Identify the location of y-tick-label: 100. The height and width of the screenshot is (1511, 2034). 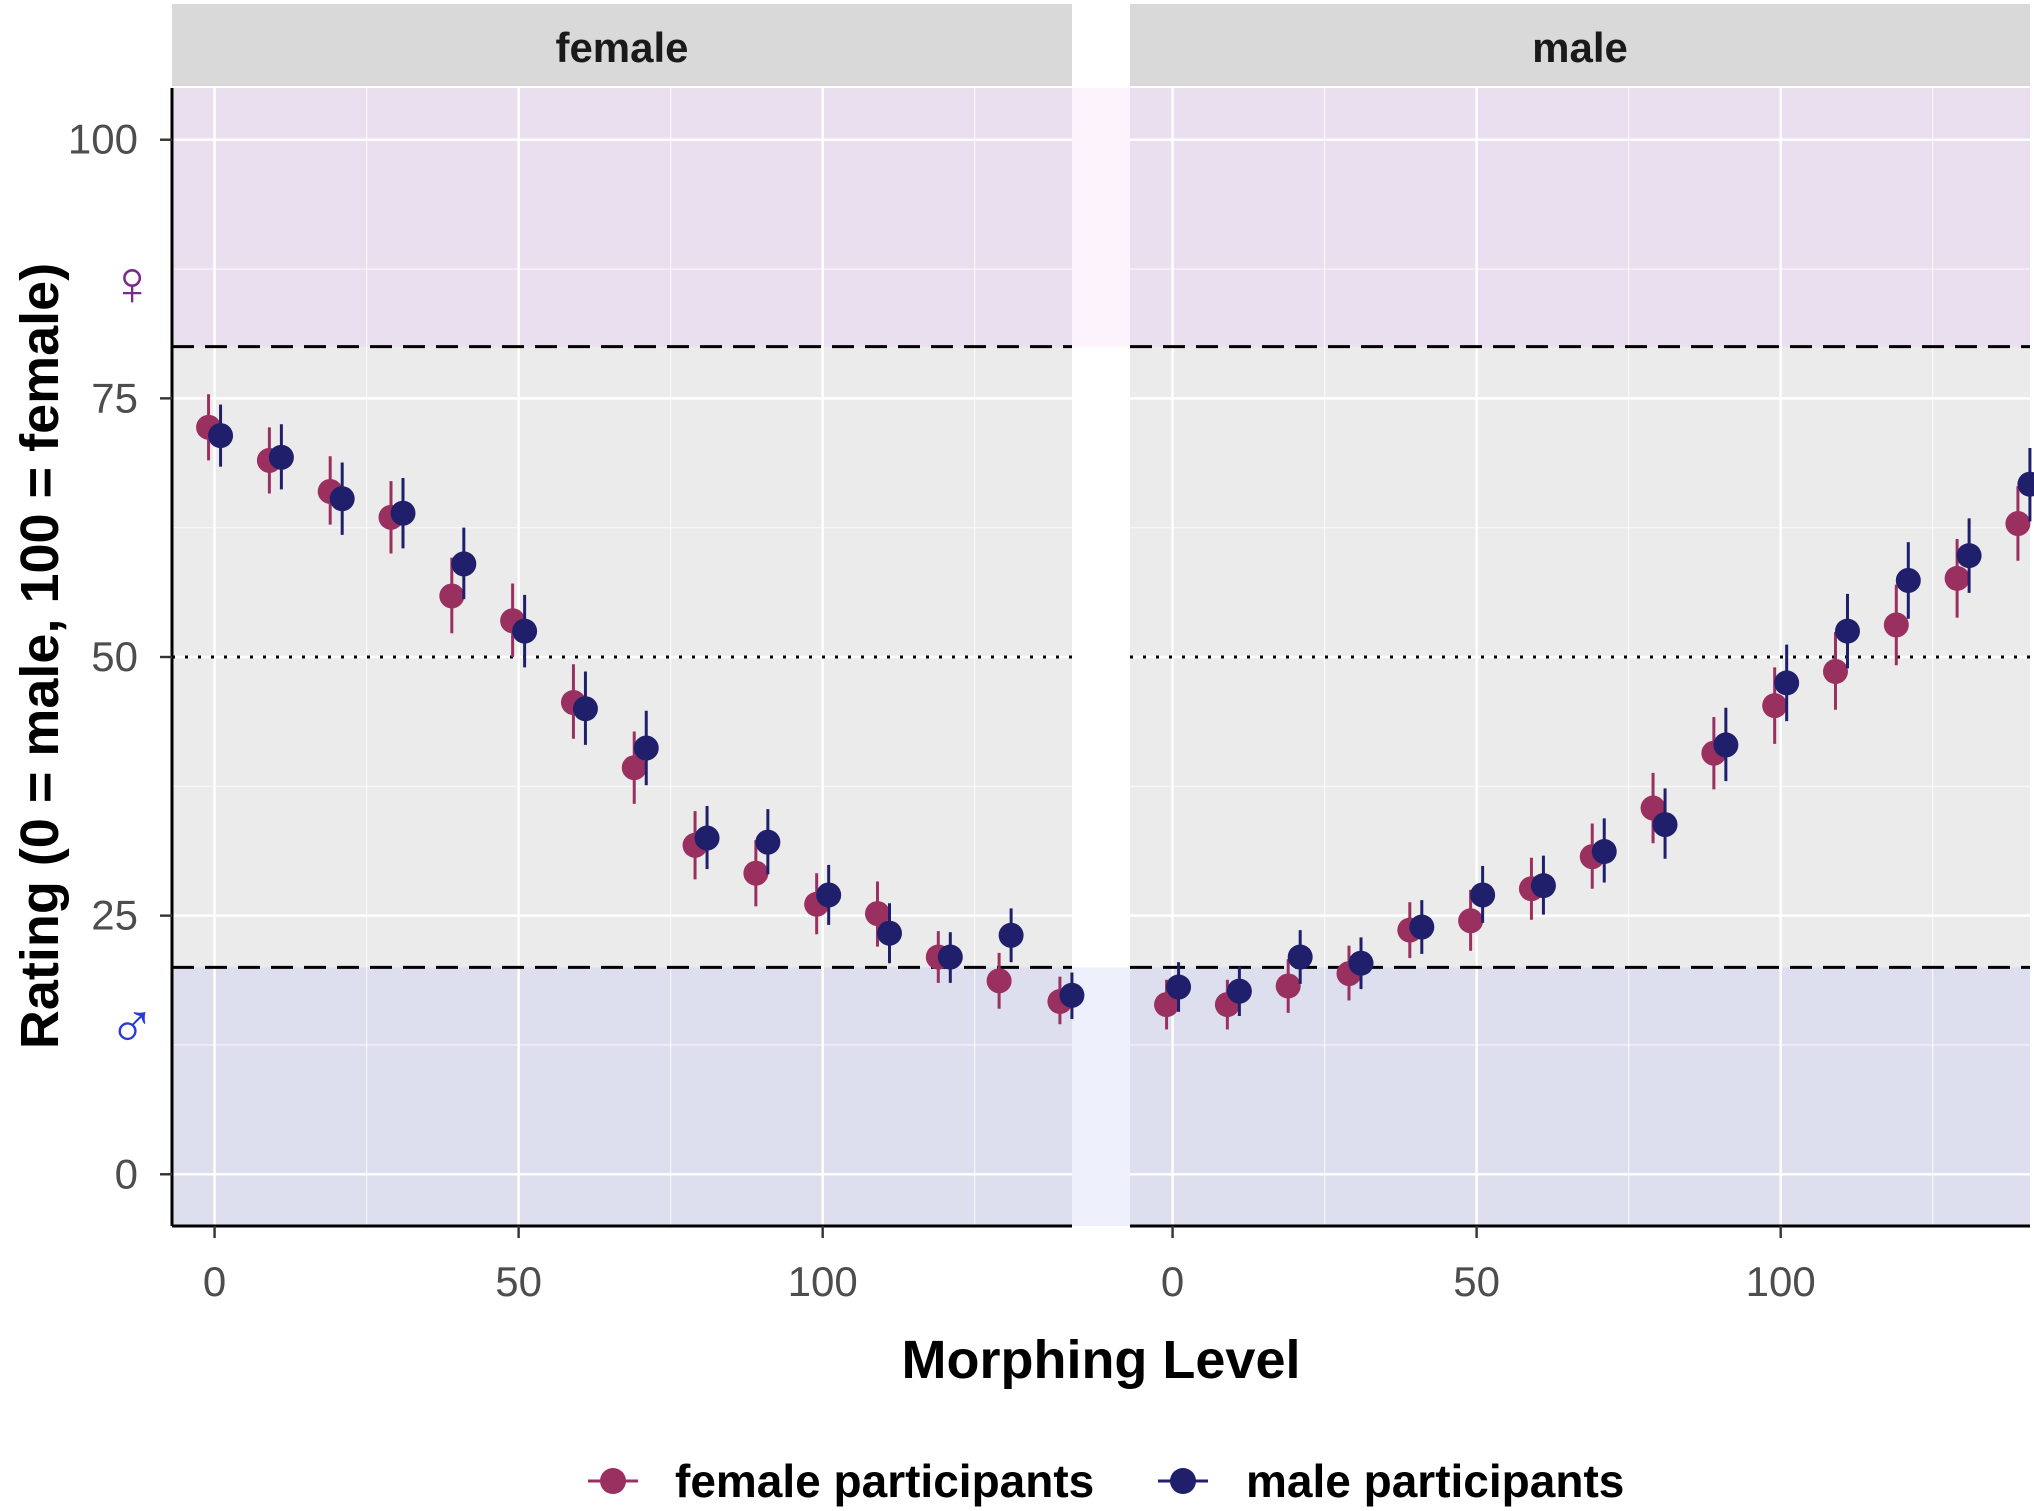
(103, 139).